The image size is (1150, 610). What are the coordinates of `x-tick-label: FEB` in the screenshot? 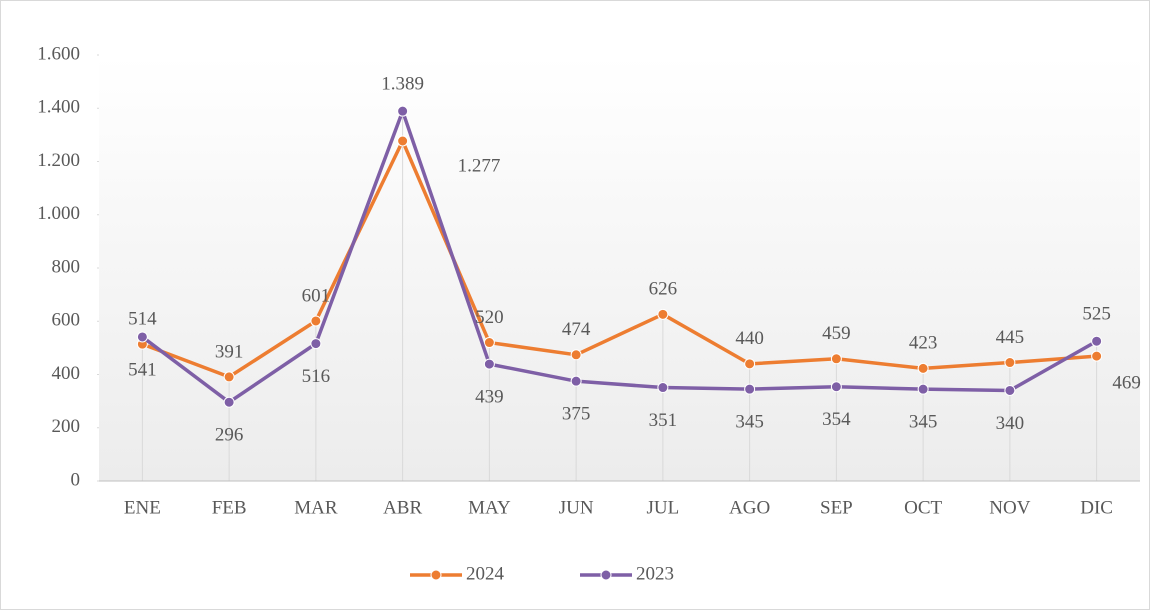 It's located at (229, 507).